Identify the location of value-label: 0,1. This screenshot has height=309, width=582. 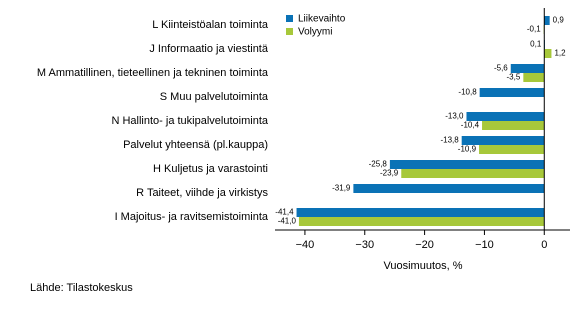
(536, 44).